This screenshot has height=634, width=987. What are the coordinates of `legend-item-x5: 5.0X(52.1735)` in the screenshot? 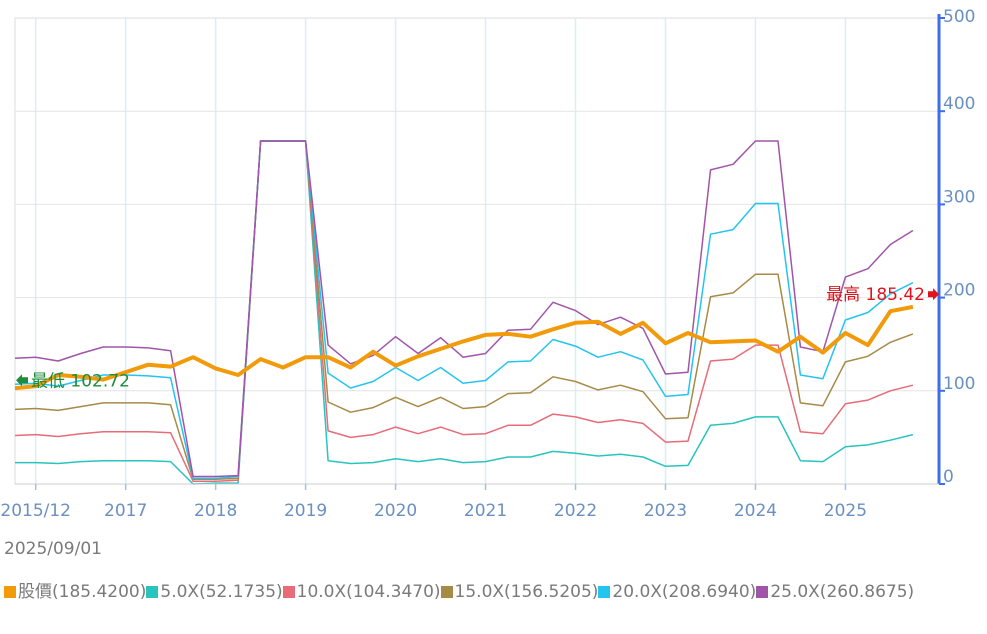 It's located at (214, 592).